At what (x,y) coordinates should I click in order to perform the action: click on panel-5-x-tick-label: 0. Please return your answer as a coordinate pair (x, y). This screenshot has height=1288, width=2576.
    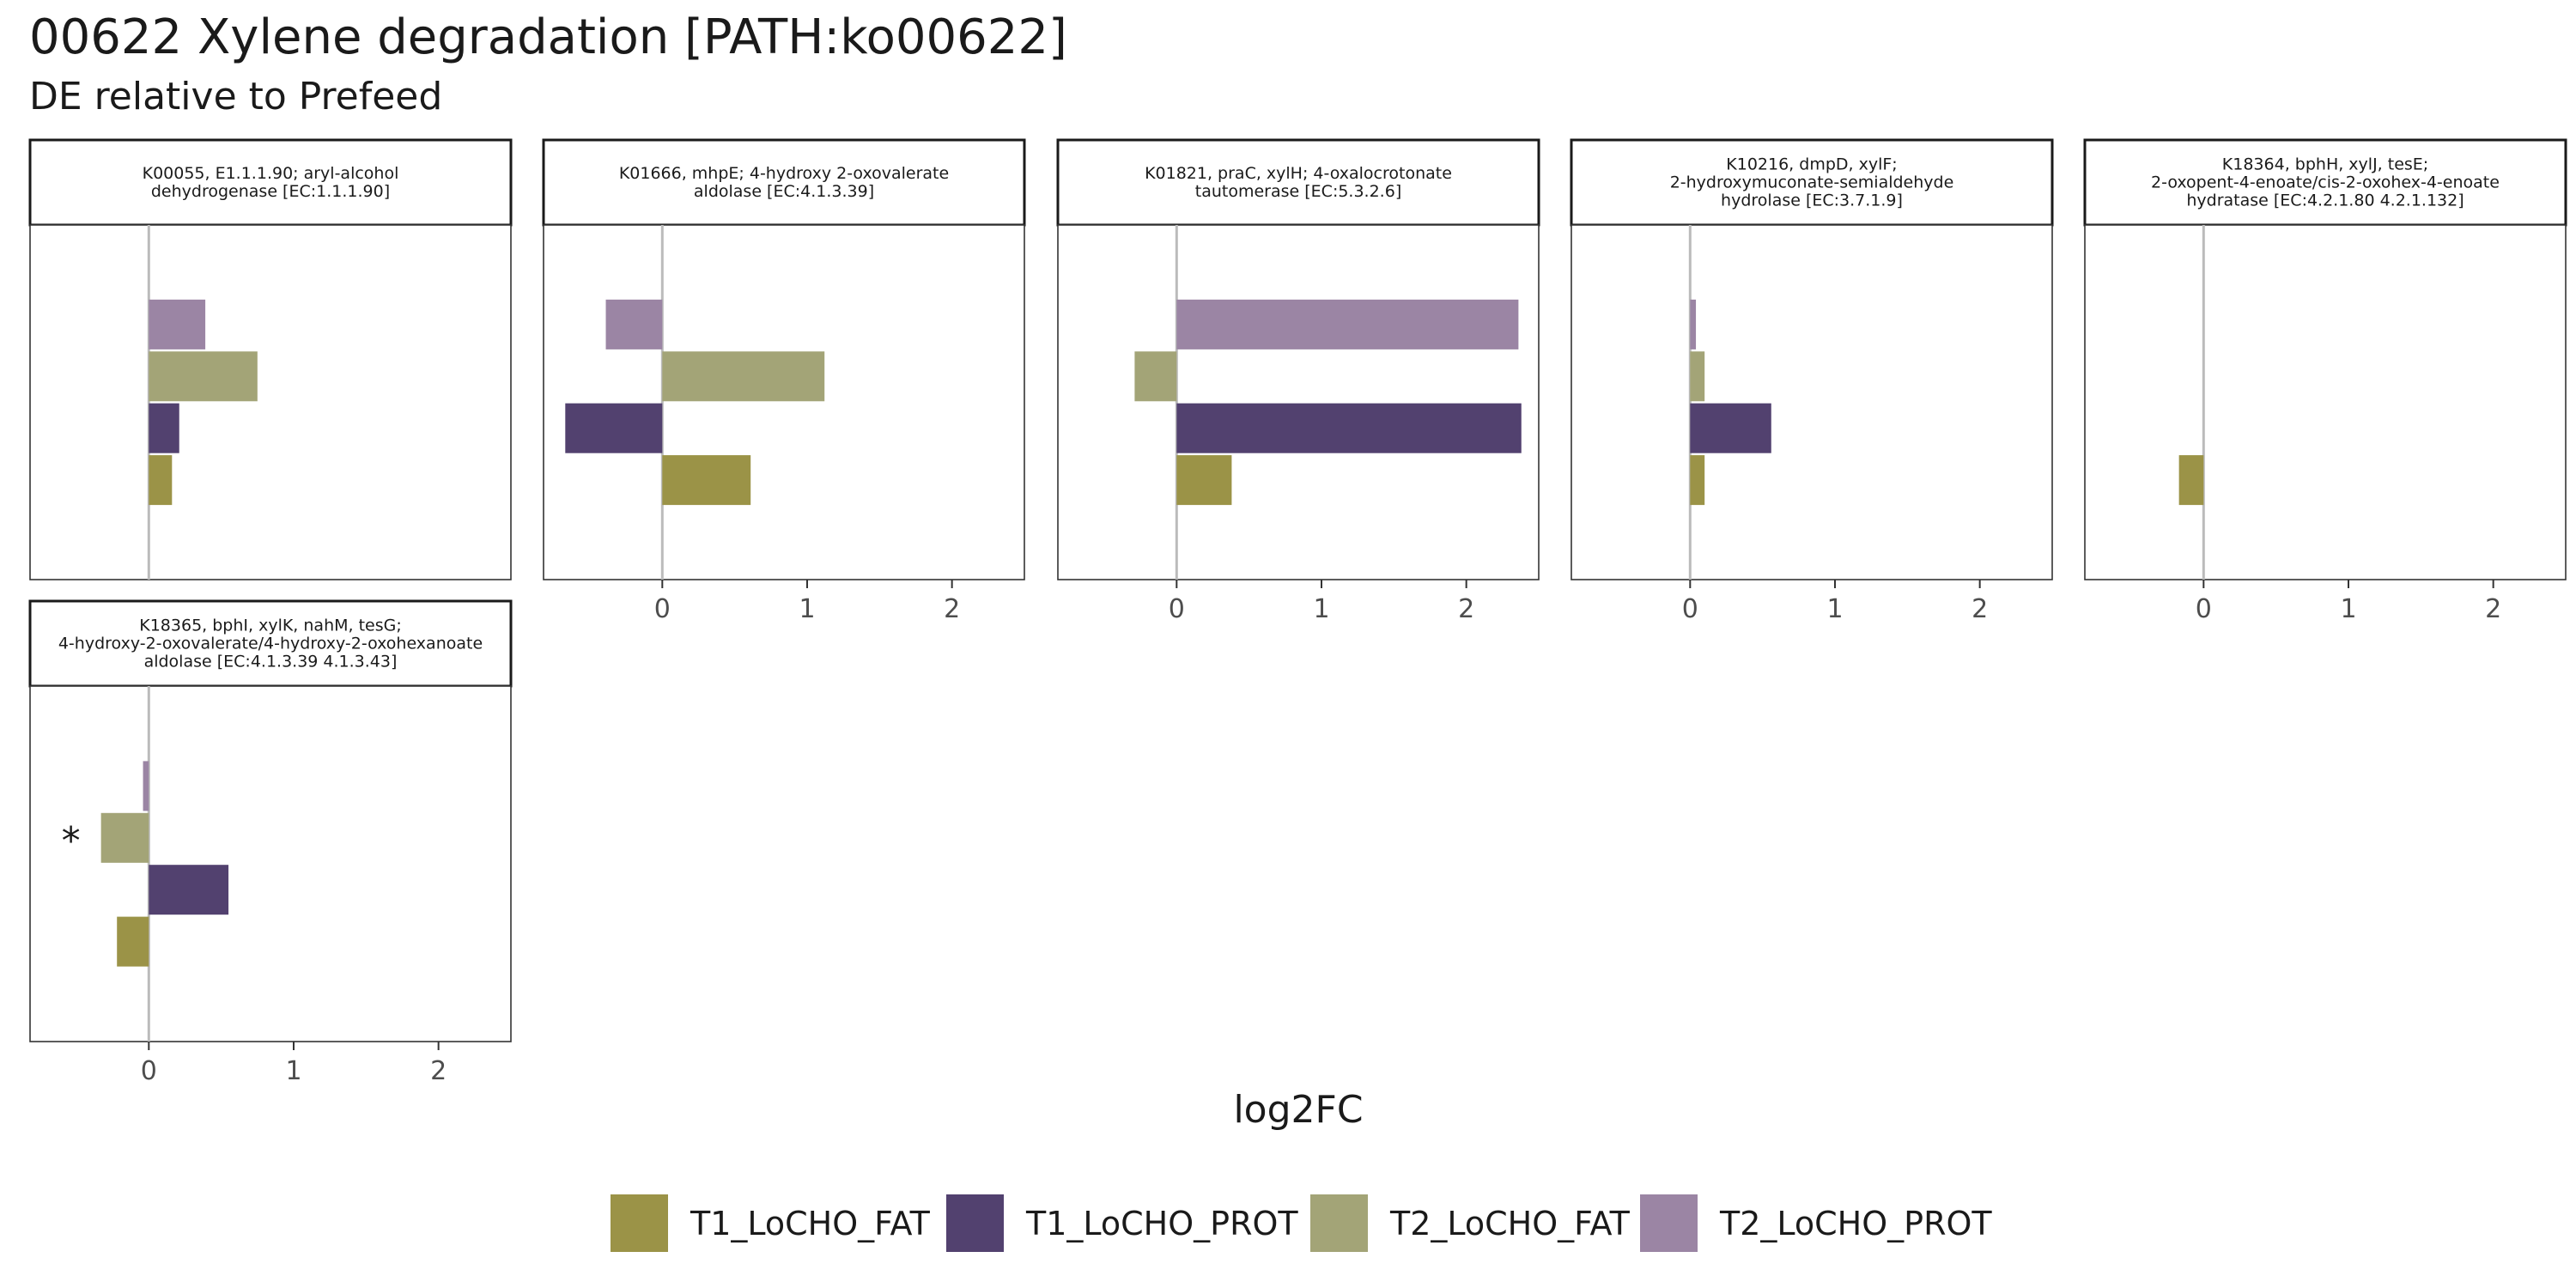
    Looking at the image, I should click on (2204, 609).